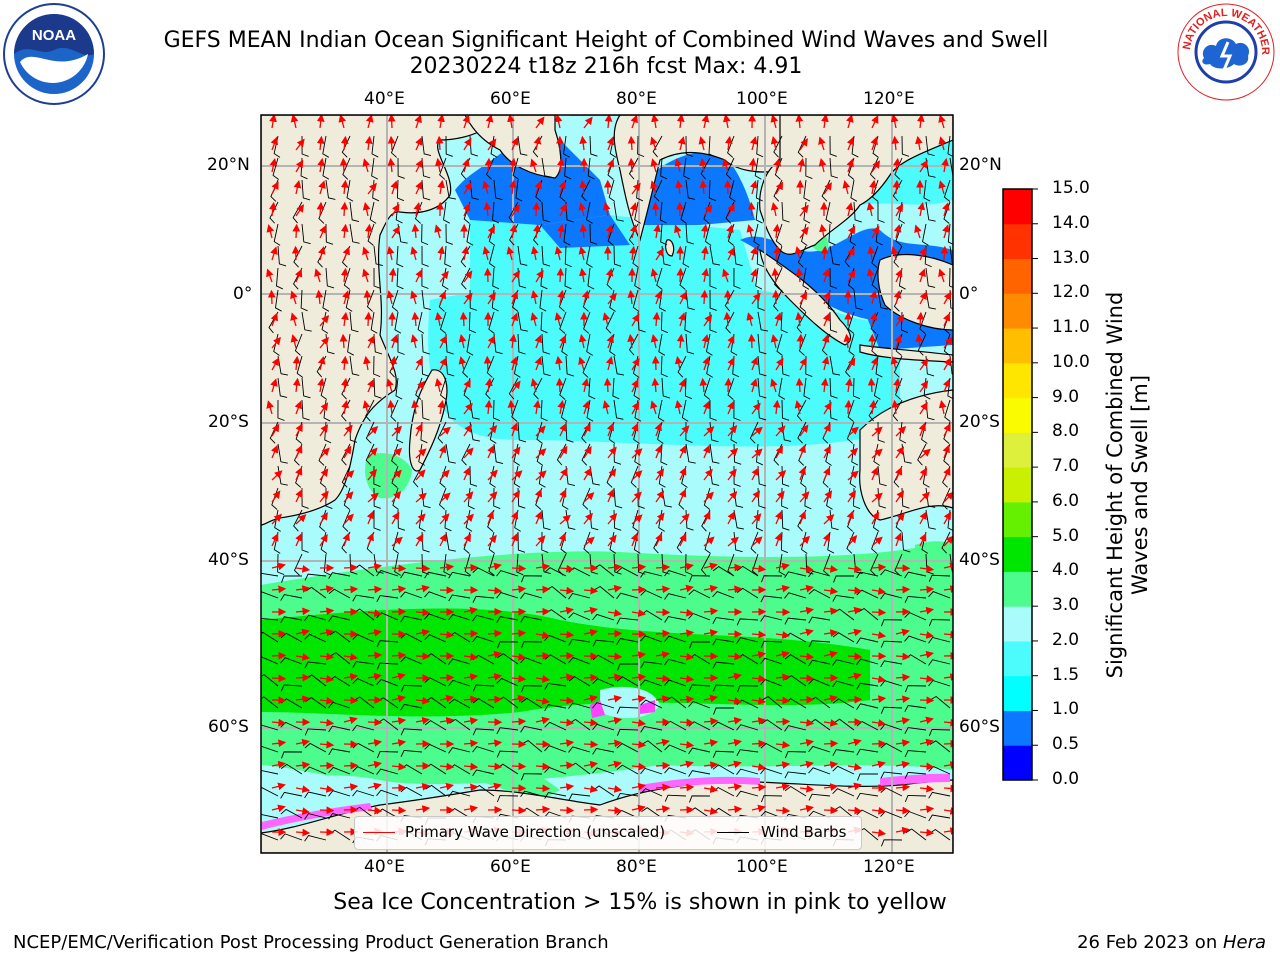 Image resolution: width=1280 pixels, height=960 pixels. What do you see at coordinates (1225, 51) in the screenshot?
I see `nws-logo-icon: NATIONAL WEATHER SERVICE` at bounding box center [1225, 51].